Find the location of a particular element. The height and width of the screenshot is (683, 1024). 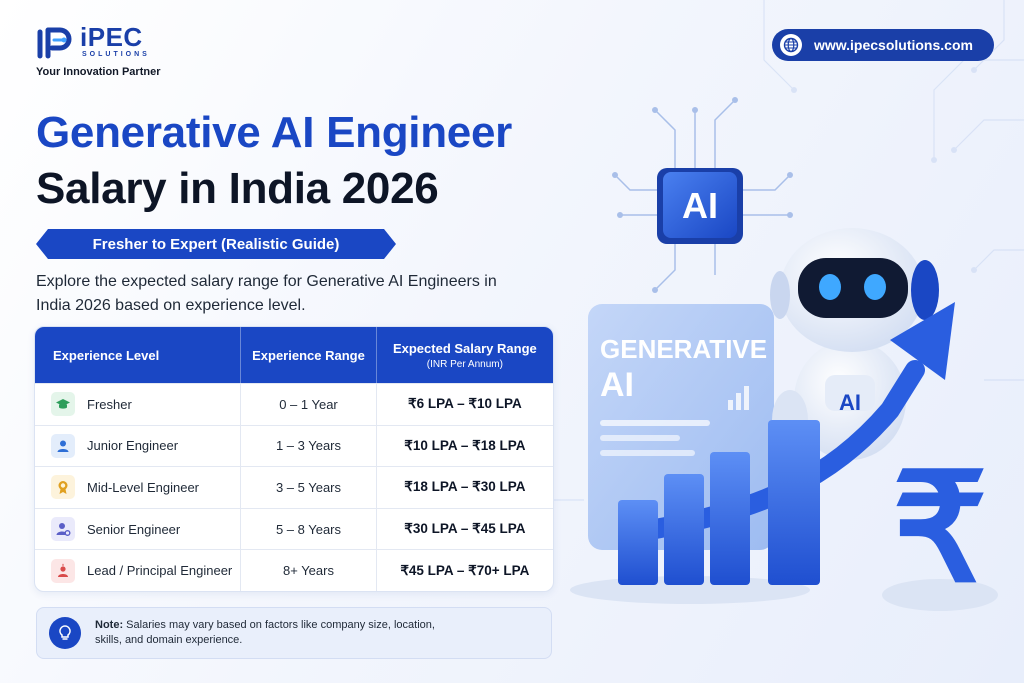

row-salary: ₹45 LPA – ₹70+ LPA is located at coordinates (464, 570).